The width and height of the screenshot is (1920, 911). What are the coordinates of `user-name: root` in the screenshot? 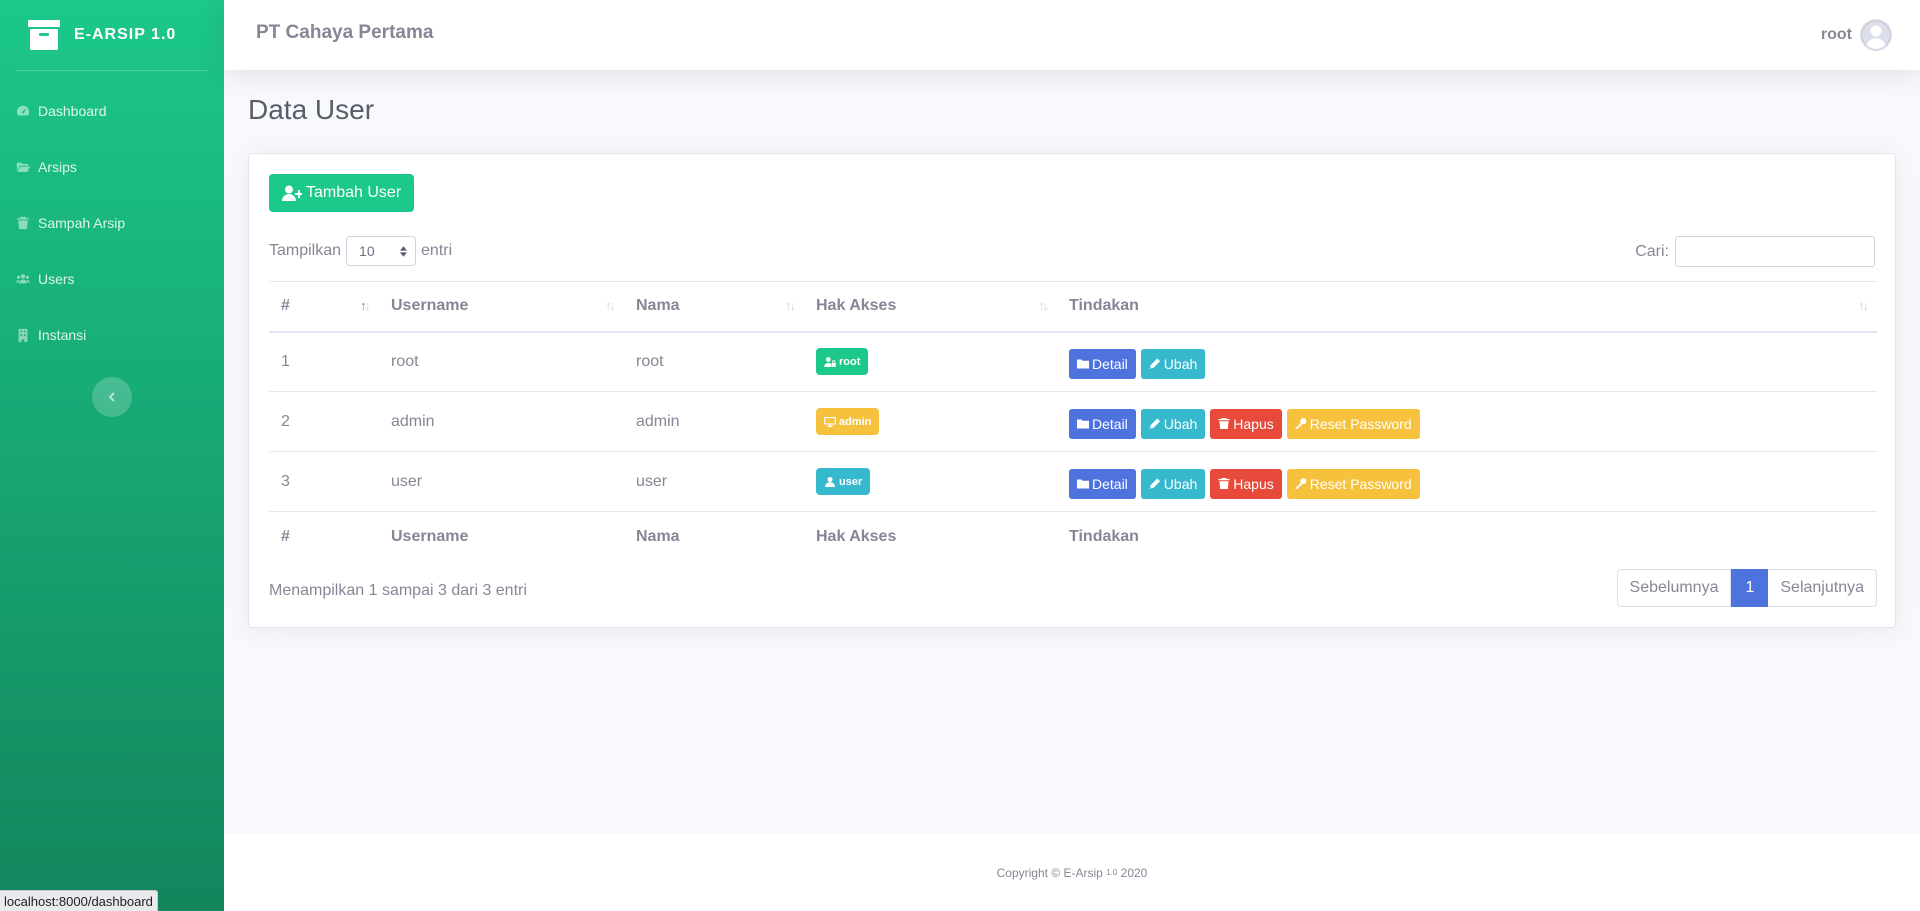 It's located at (1836, 34).